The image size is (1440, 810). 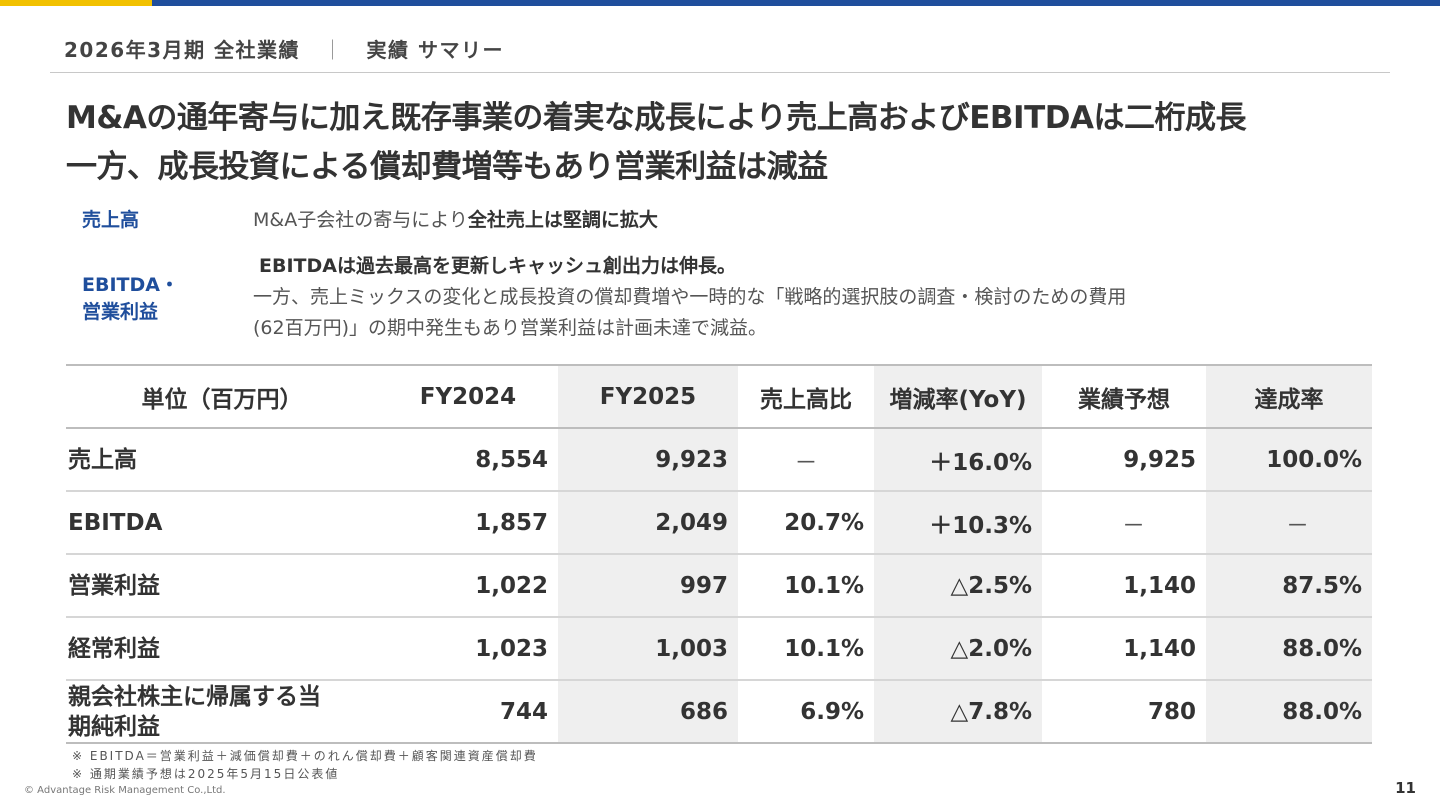 I want to click on cell-forecast: 780, so click(x=1124, y=712).